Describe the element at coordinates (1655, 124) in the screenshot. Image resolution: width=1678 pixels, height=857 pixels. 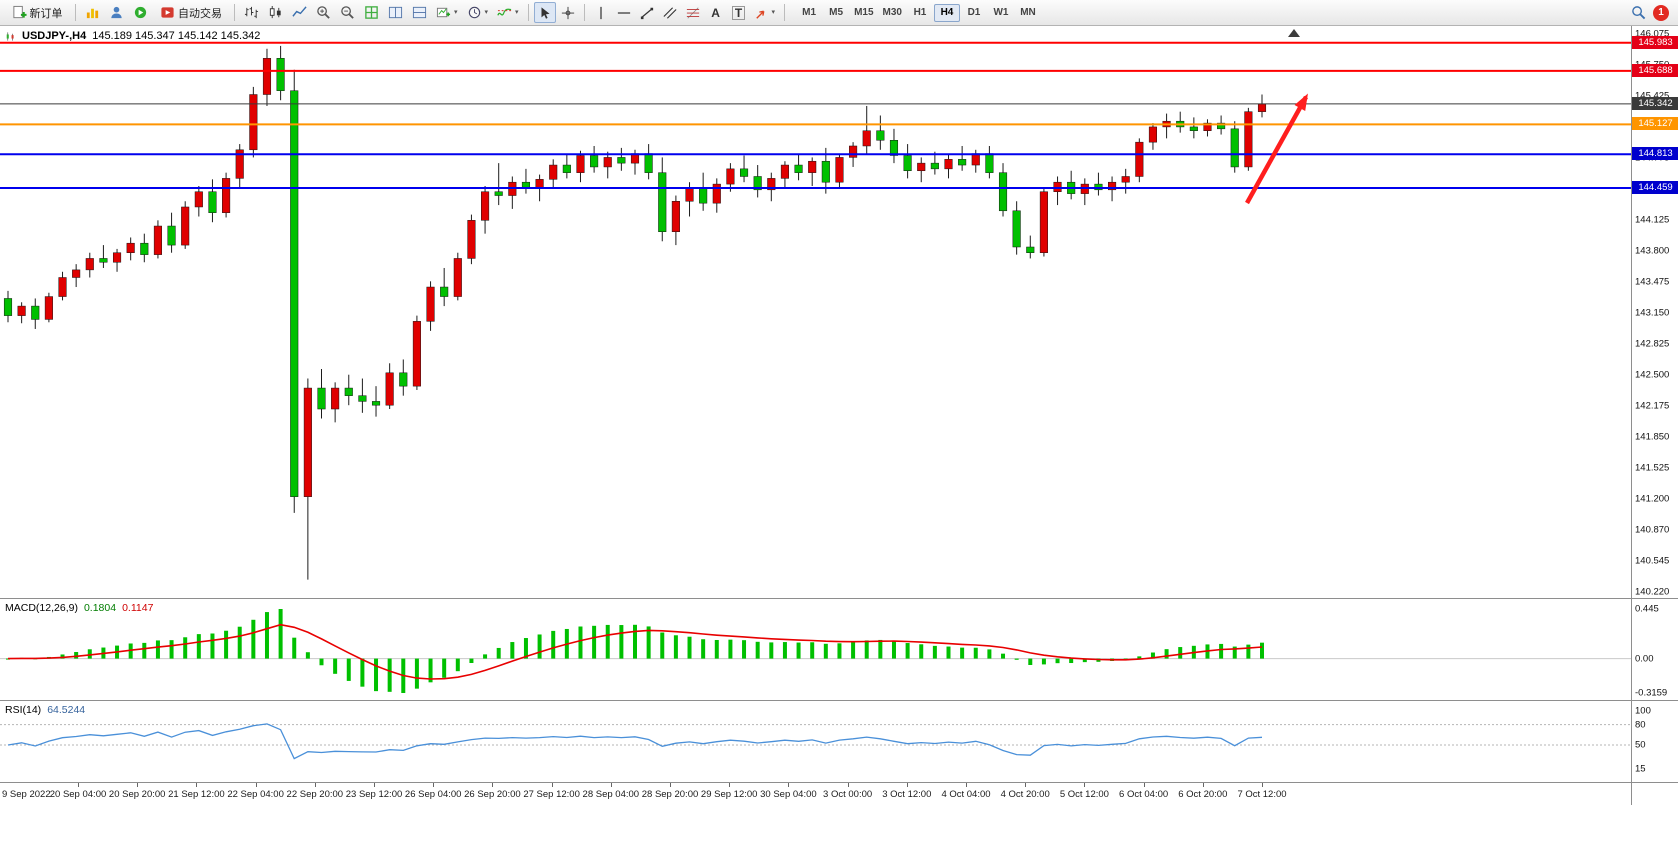
I see `price-badge: 145.127` at that location.